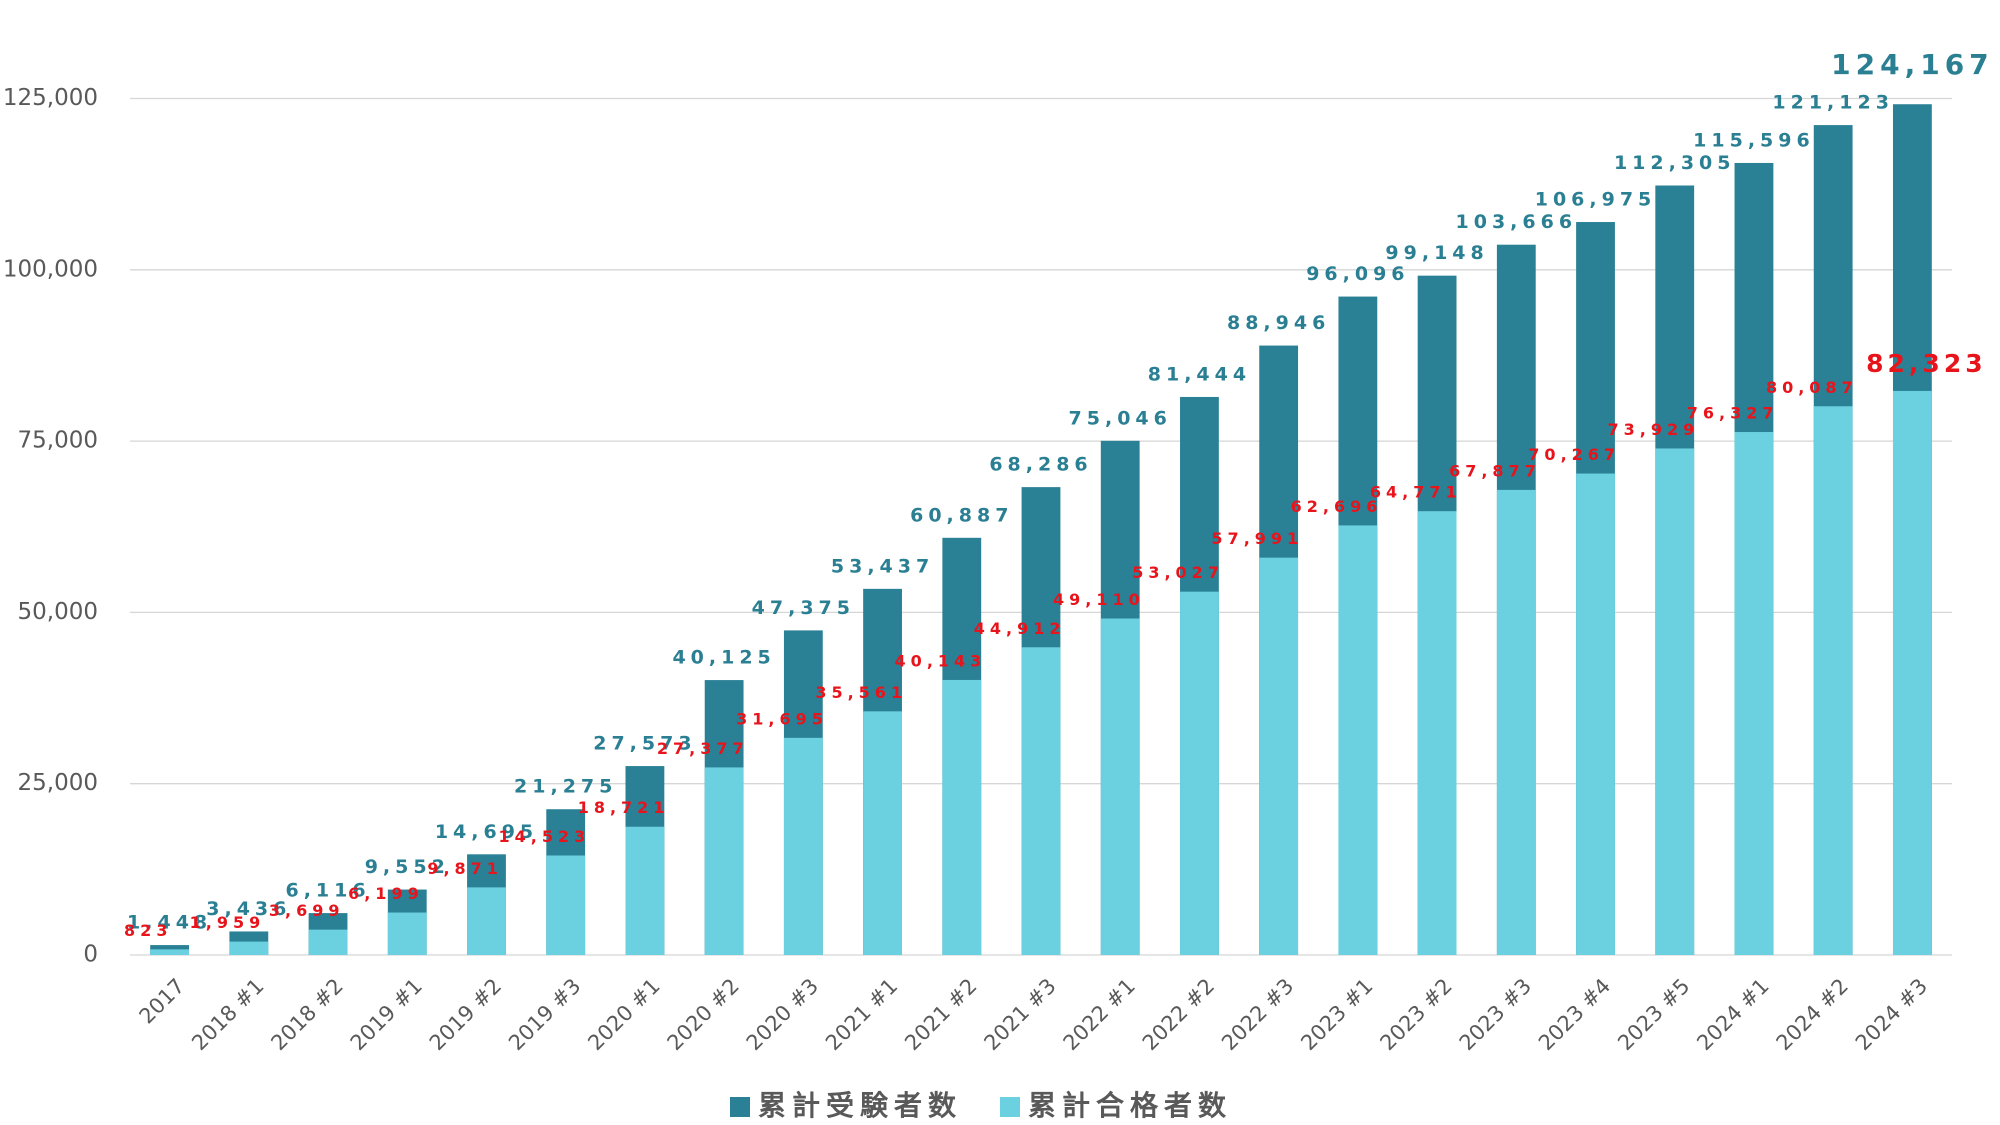 The width and height of the screenshot is (2000, 1125). Describe the element at coordinates (1019, 1014) in the screenshot. I see `x-tick-label: 2021 #3` at that location.